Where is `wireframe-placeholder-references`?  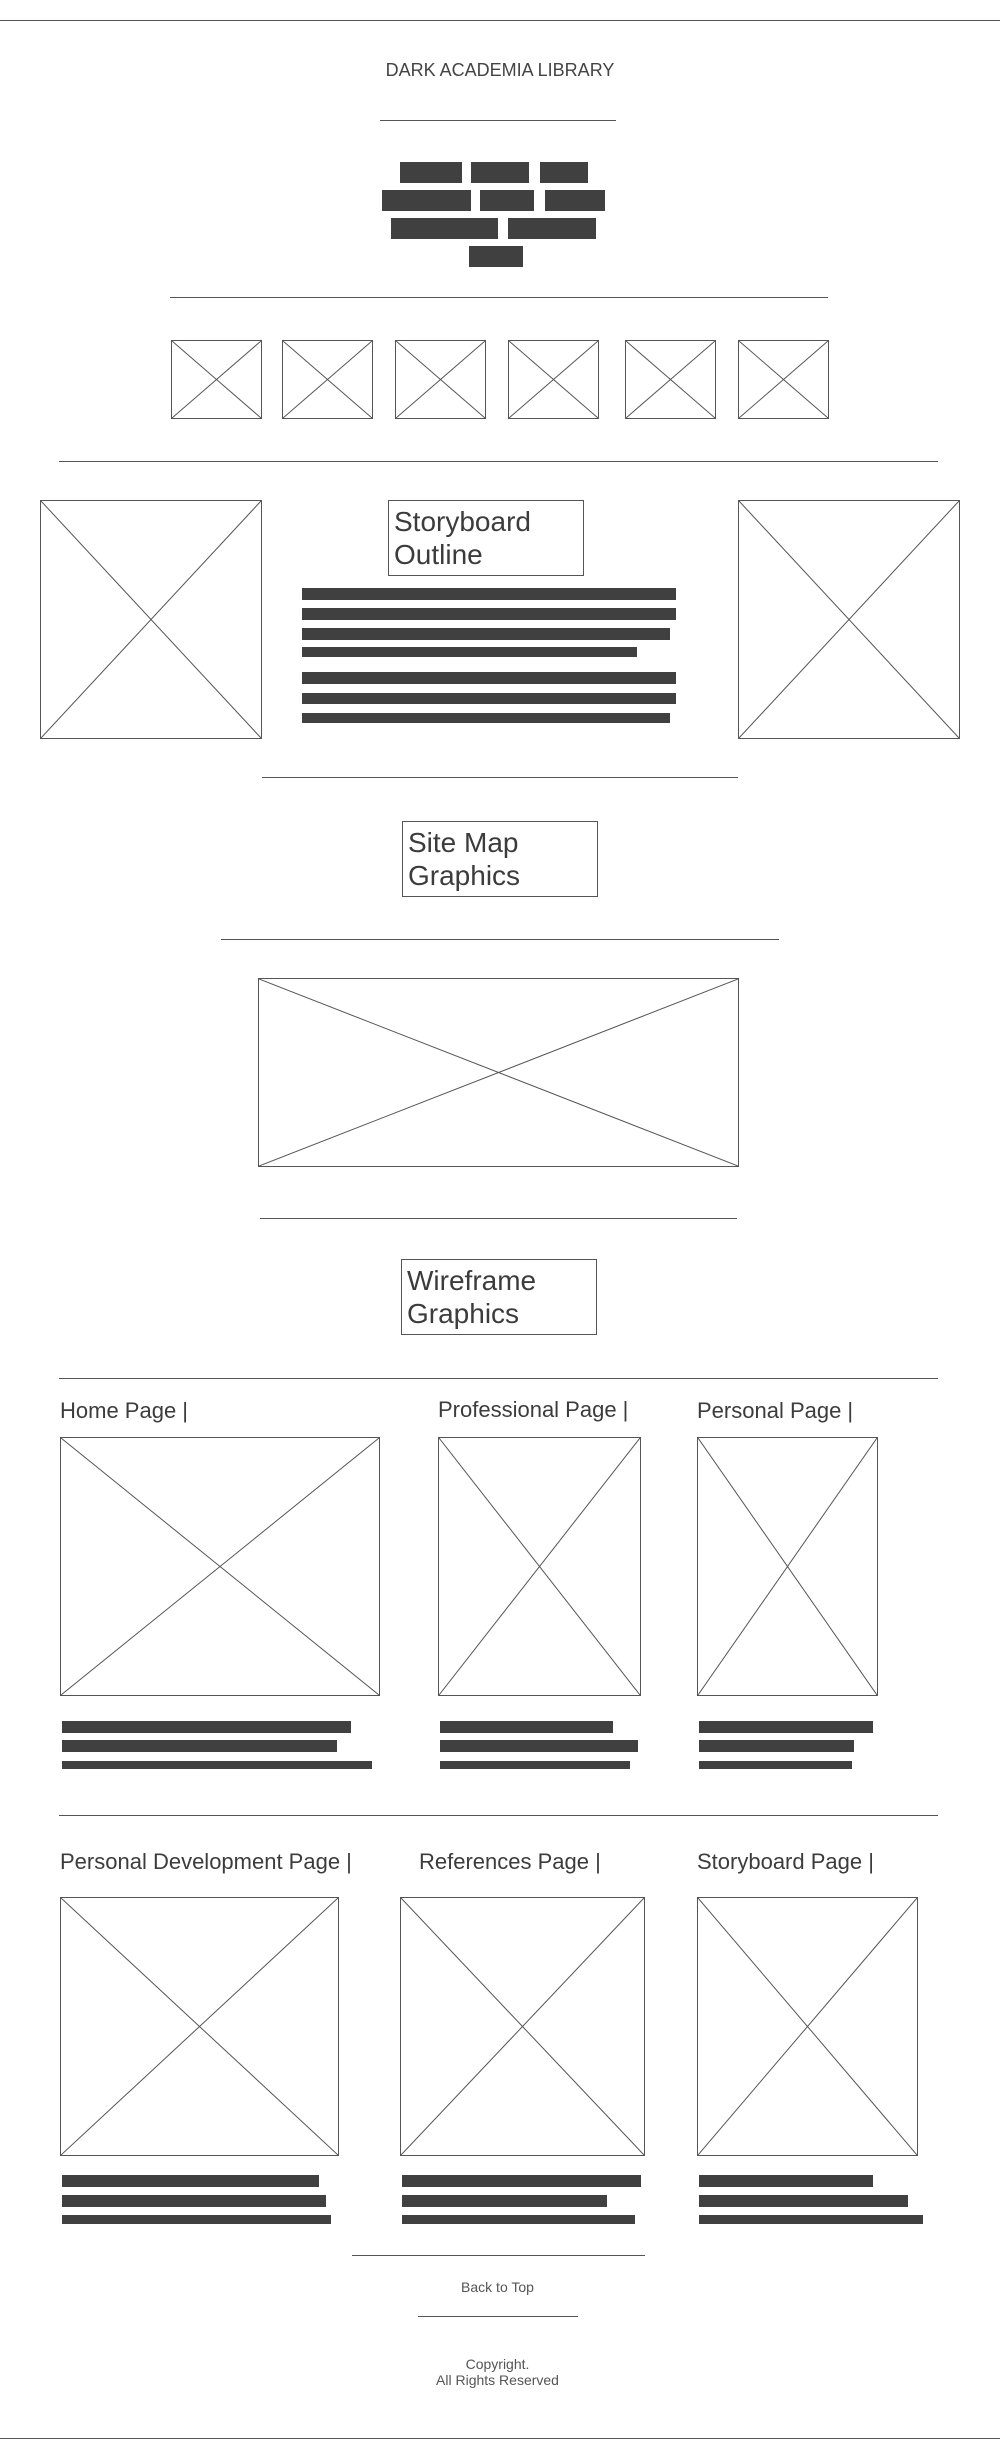 wireframe-placeholder-references is located at coordinates (522, 2026).